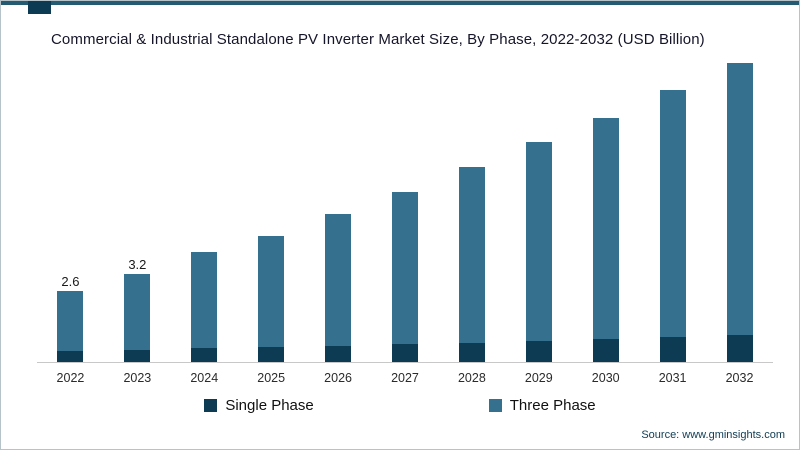 The image size is (800, 450). I want to click on legend-item-single-phase: Single Phase, so click(259, 405).